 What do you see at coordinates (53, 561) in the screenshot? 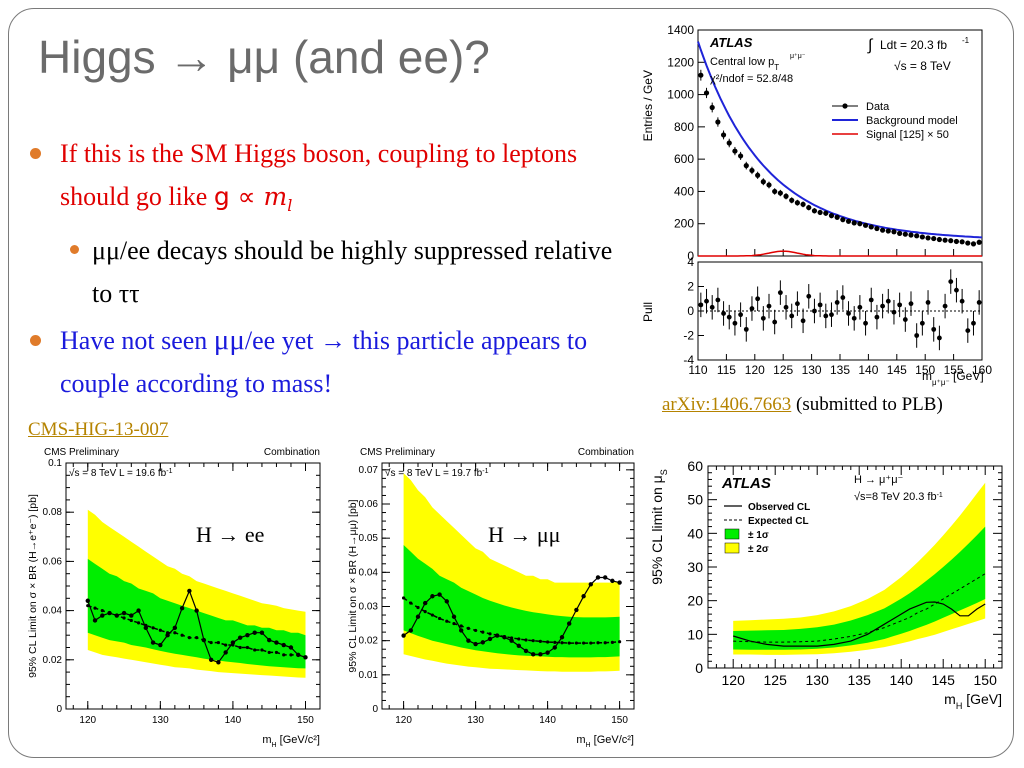
I see `y-tick-label: 0.06` at bounding box center [53, 561].